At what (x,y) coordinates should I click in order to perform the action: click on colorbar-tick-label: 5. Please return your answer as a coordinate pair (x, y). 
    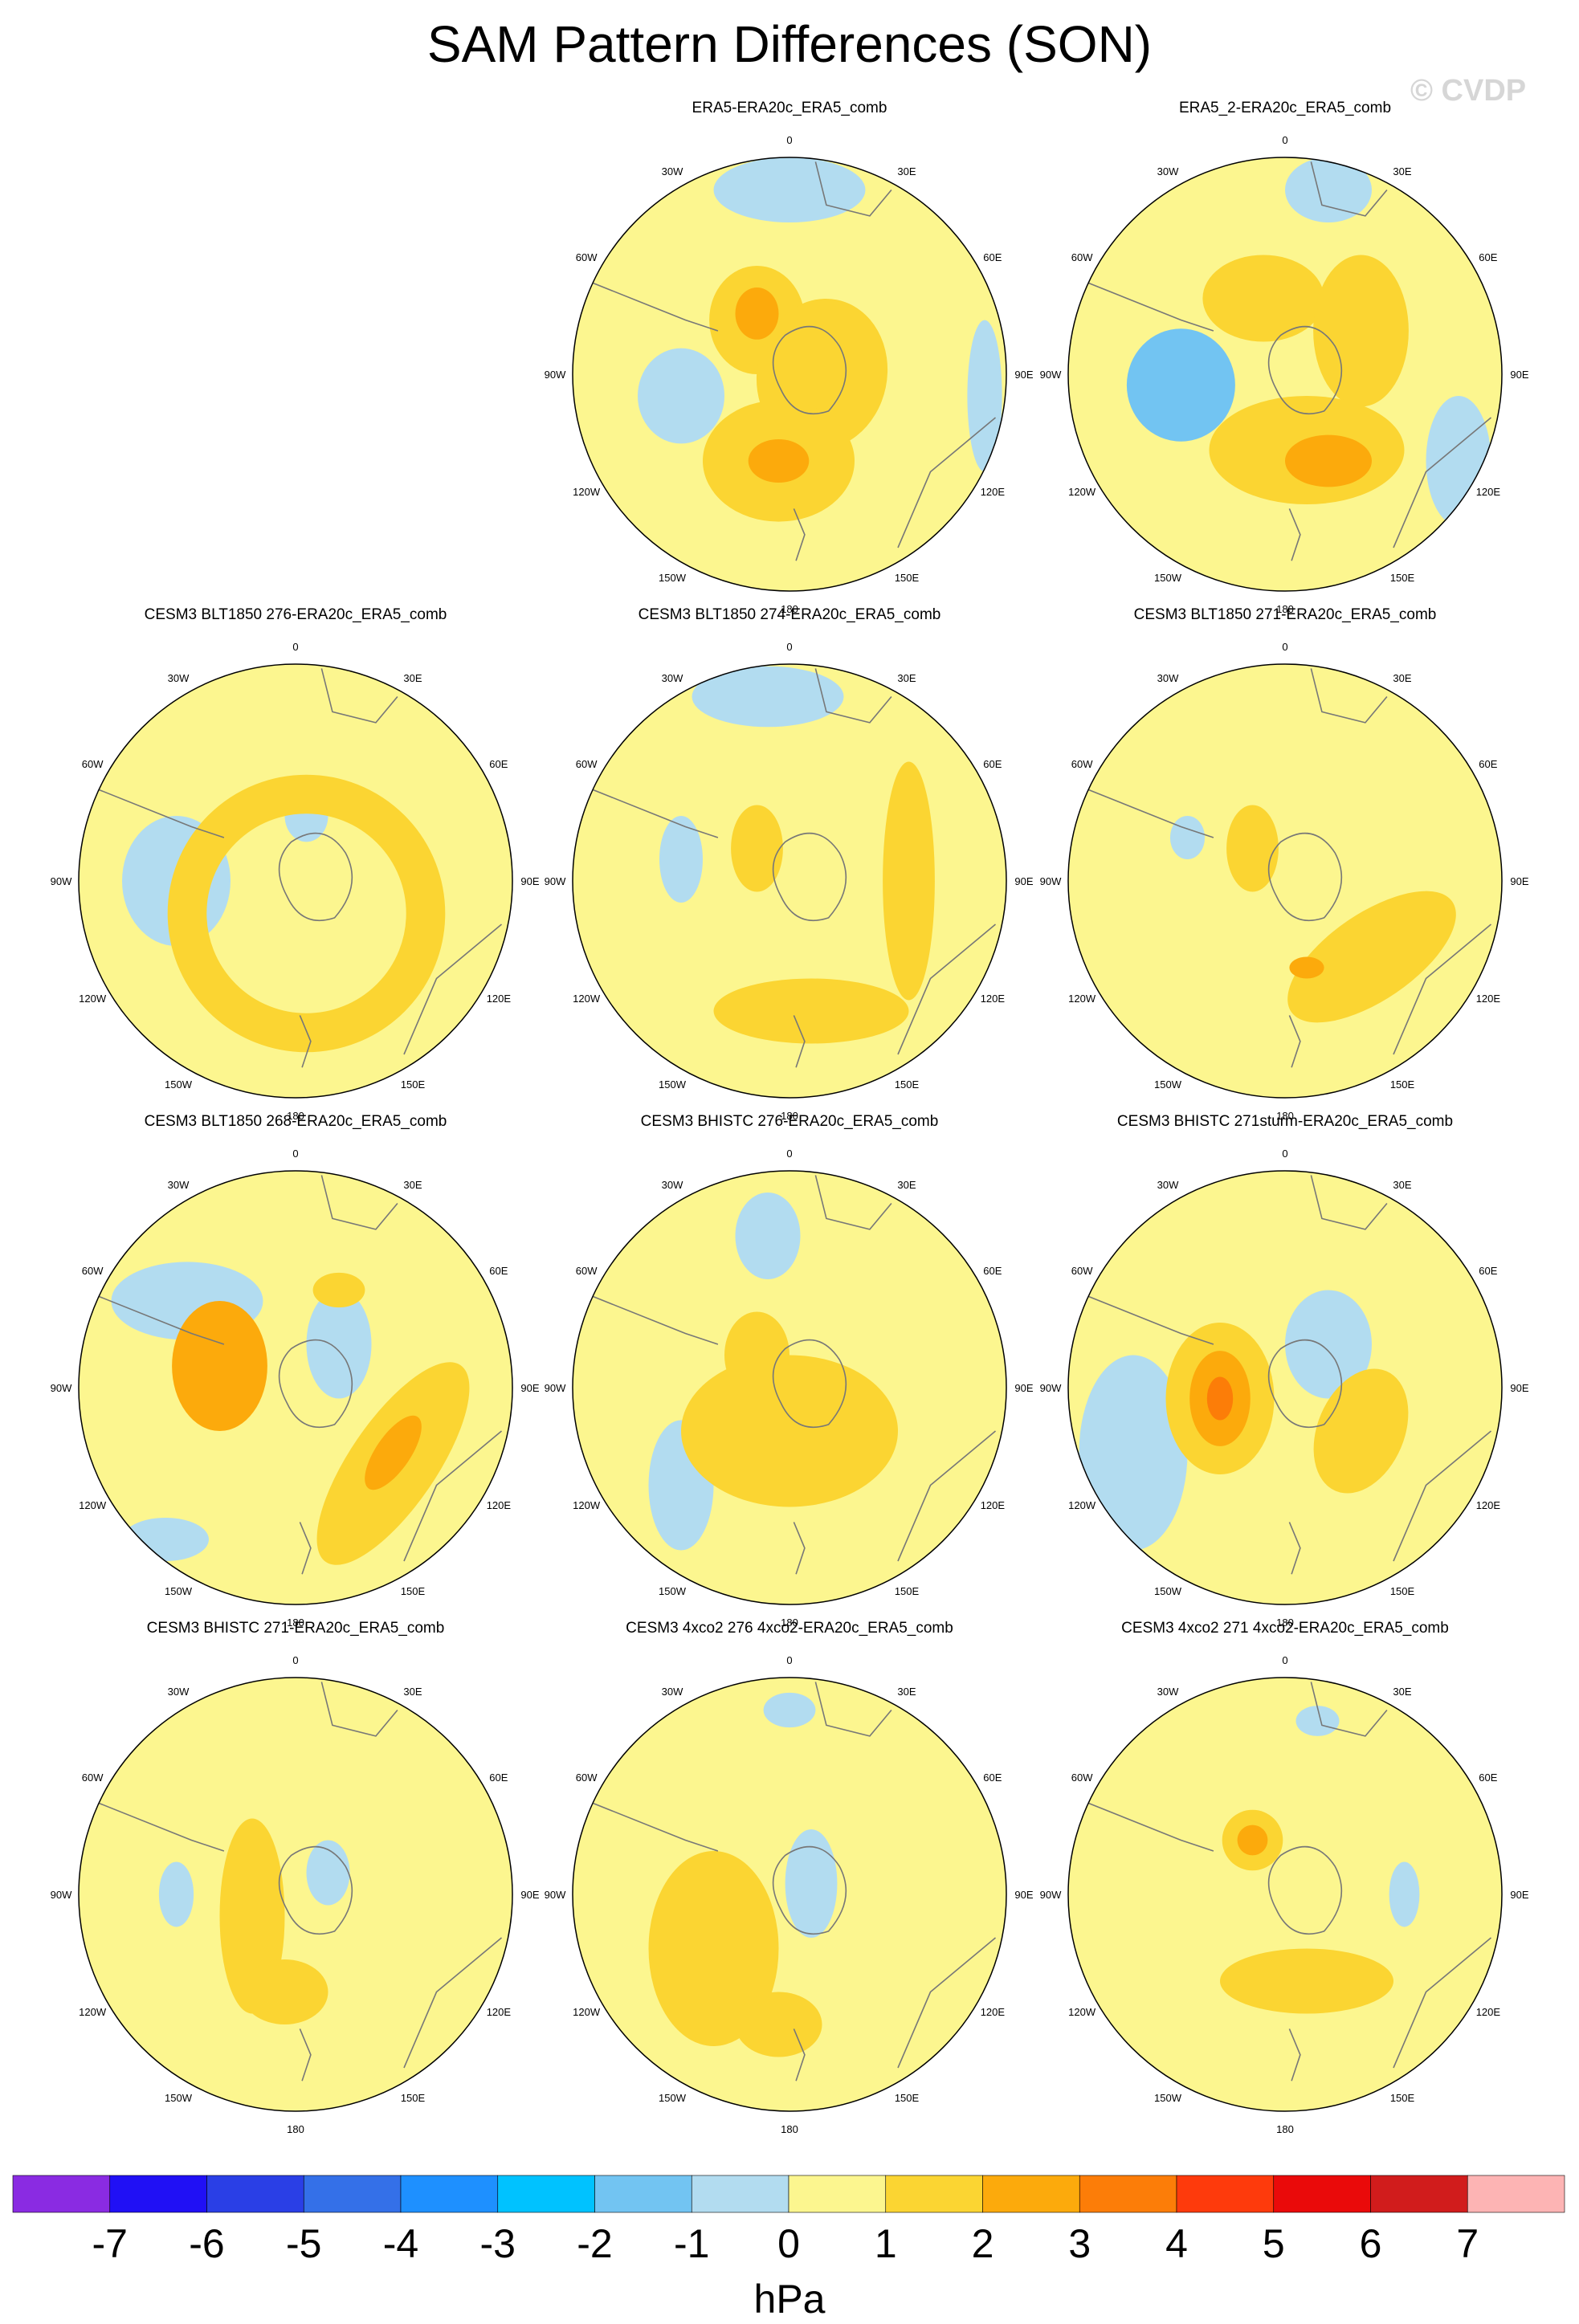
    Looking at the image, I should click on (1274, 2244).